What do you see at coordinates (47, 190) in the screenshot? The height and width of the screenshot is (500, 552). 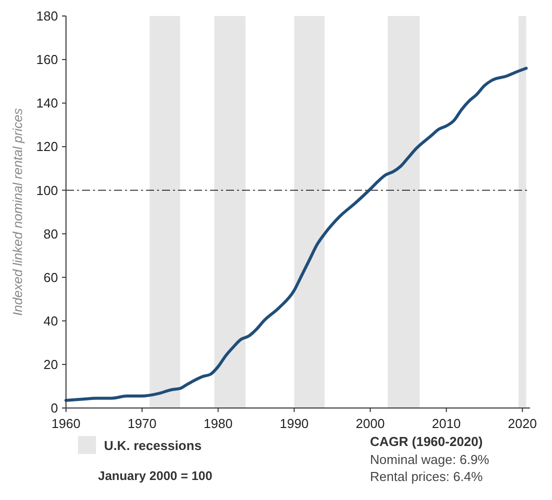 I see `y-tick-label: 100` at bounding box center [47, 190].